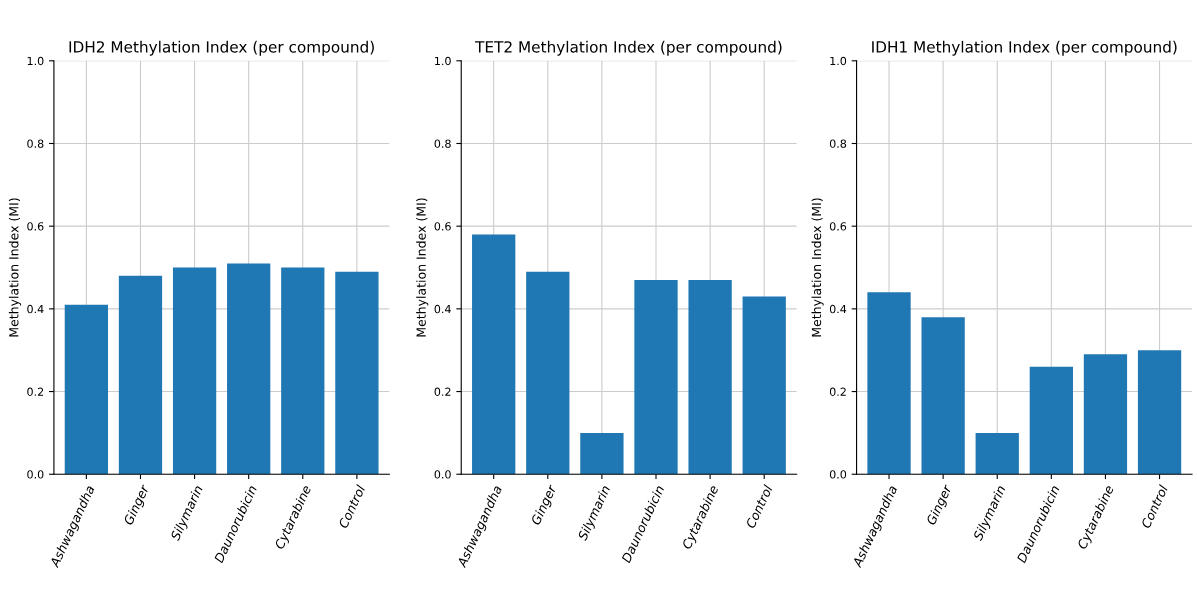 This screenshot has width=1198, height=608. What do you see at coordinates (628, 48) in the screenshot?
I see `chart-title: TET2 Methylation Index (per compound)` at bounding box center [628, 48].